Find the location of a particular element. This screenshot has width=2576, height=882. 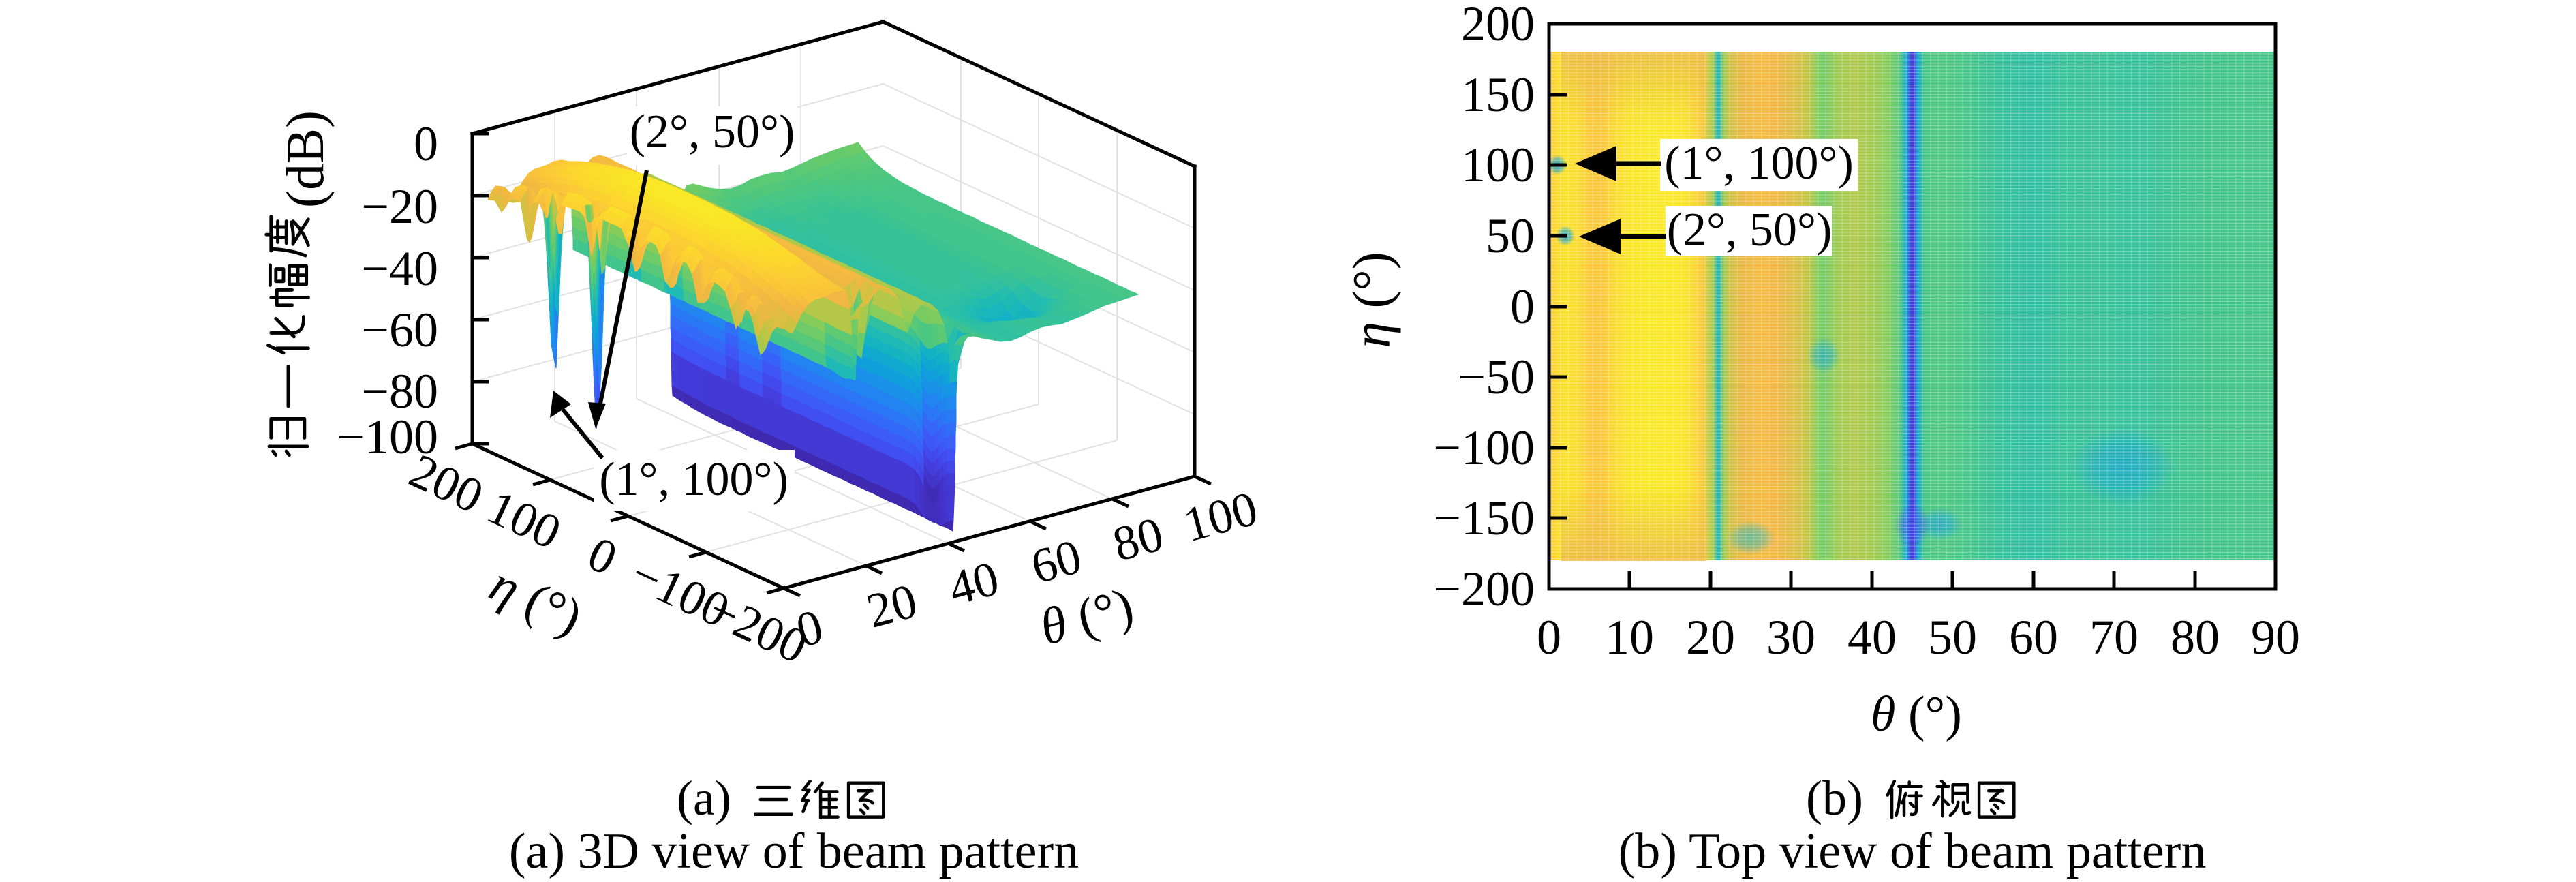

svg-text: 150 is located at coordinates (1498, 94).